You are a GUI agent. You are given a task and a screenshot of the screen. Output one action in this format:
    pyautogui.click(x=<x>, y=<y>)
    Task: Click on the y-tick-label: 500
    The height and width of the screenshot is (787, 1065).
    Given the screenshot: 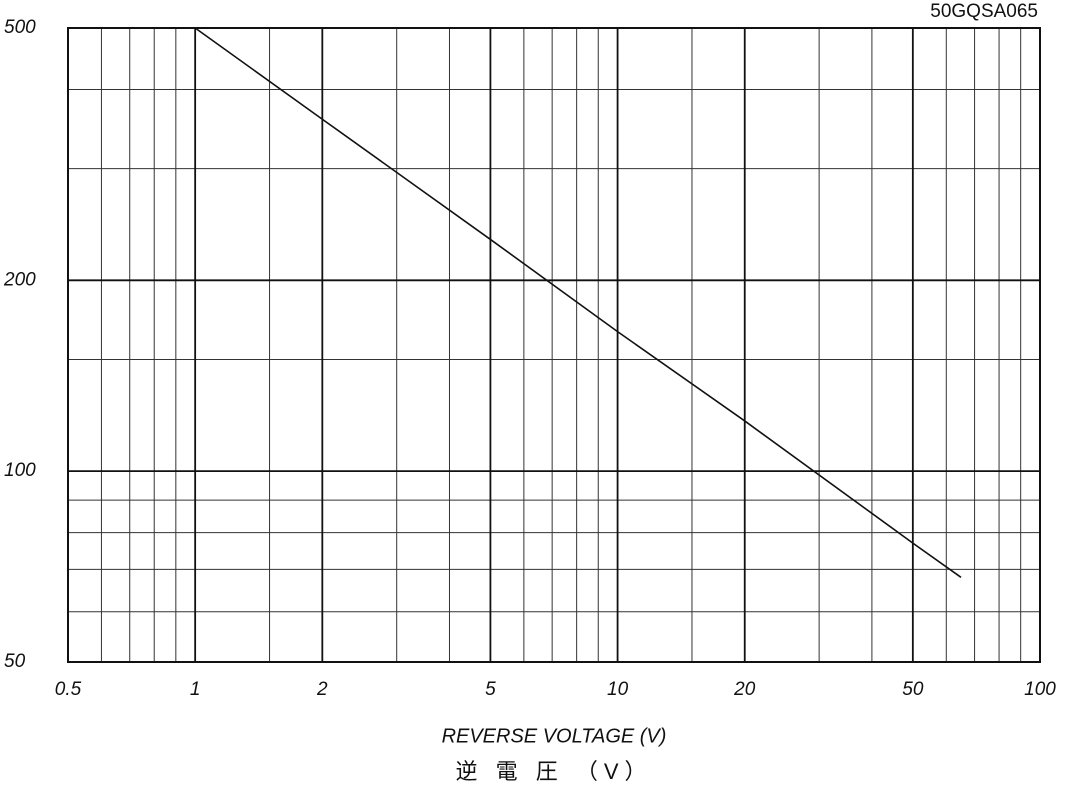 What is the action you would take?
    pyautogui.click(x=20, y=27)
    